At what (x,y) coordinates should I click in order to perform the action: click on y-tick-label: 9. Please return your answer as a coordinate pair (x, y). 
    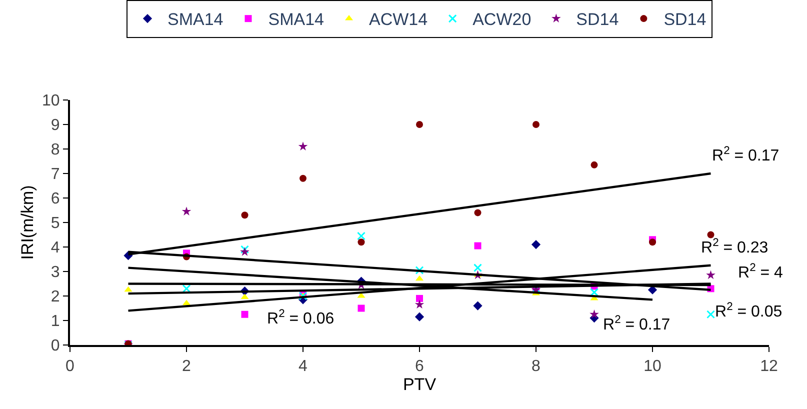
    Looking at the image, I should click on (55, 125).